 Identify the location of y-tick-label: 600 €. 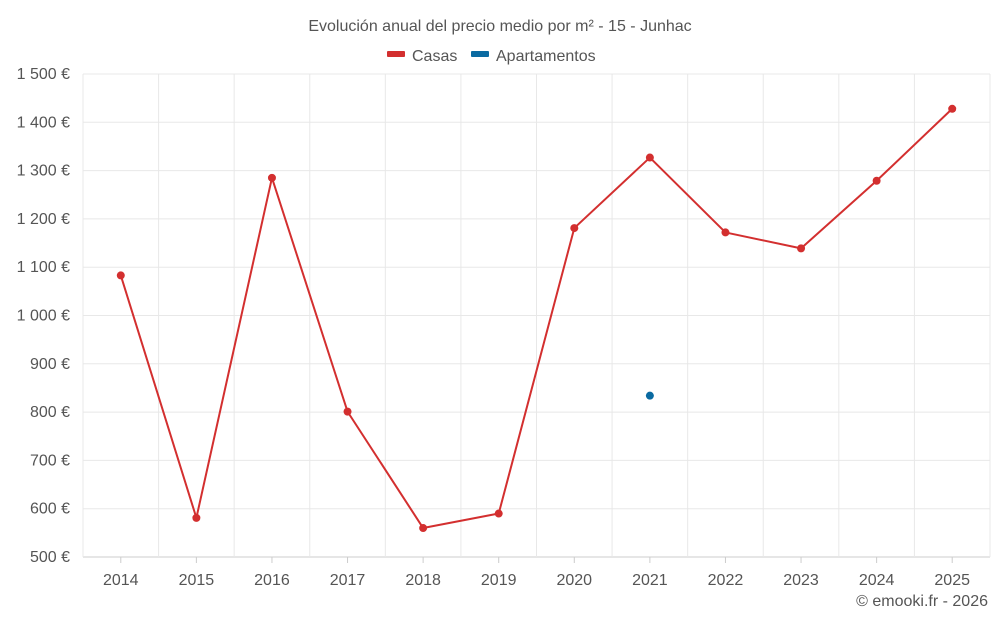
(50, 509).